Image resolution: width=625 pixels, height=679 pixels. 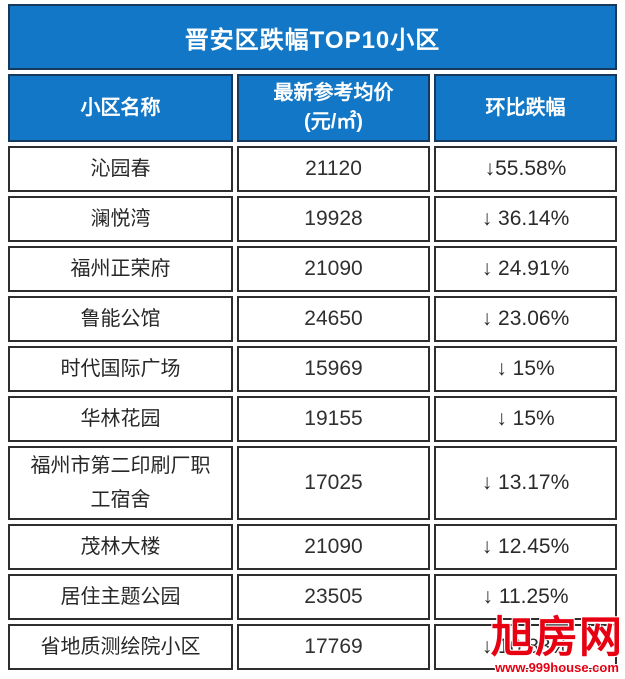 I want to click on column-header-community-name: 小区名称, so click(x=120, y=108).